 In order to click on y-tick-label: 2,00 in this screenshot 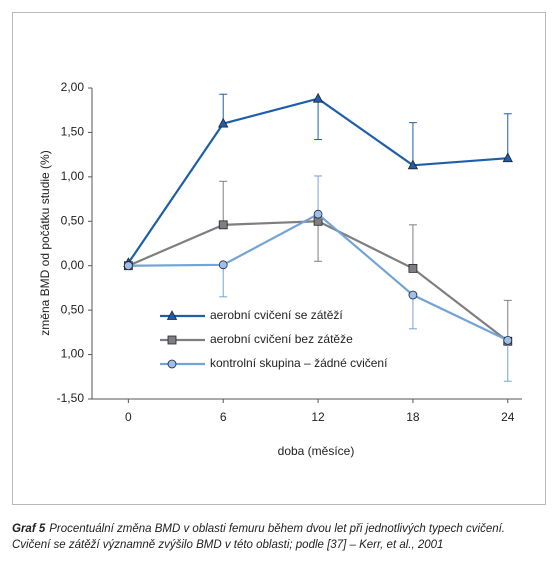, I will do `click(73, 87)`.